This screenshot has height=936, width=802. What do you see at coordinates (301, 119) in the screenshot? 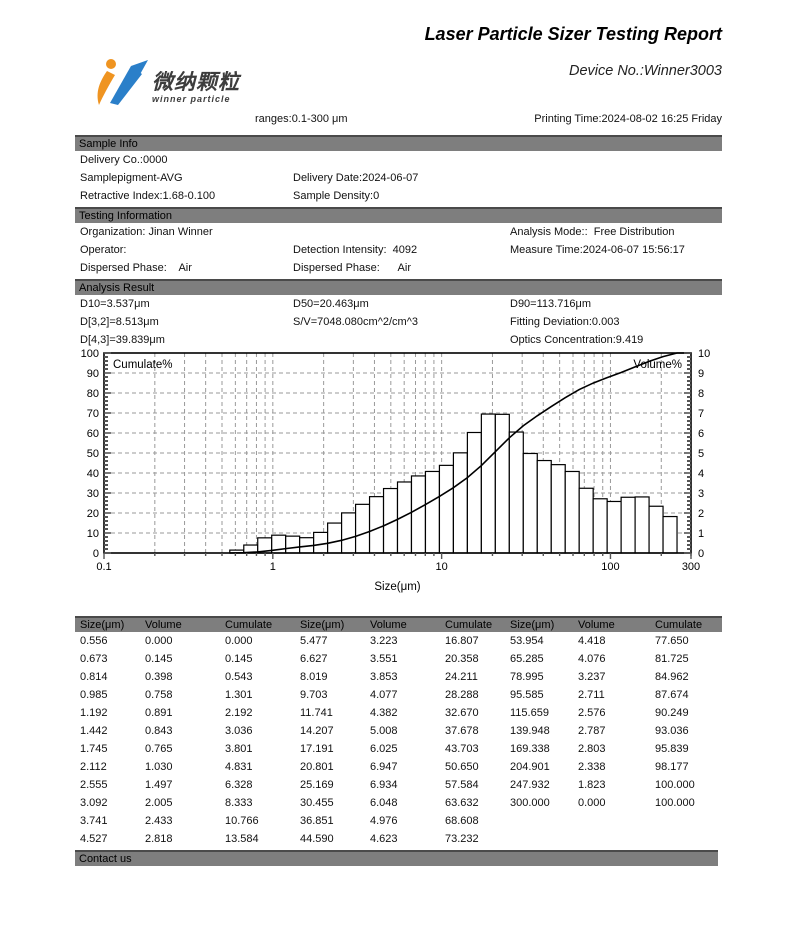
I see `measure-ranges: ranges:0.1-300 μm` at bounding box center [301, 119].